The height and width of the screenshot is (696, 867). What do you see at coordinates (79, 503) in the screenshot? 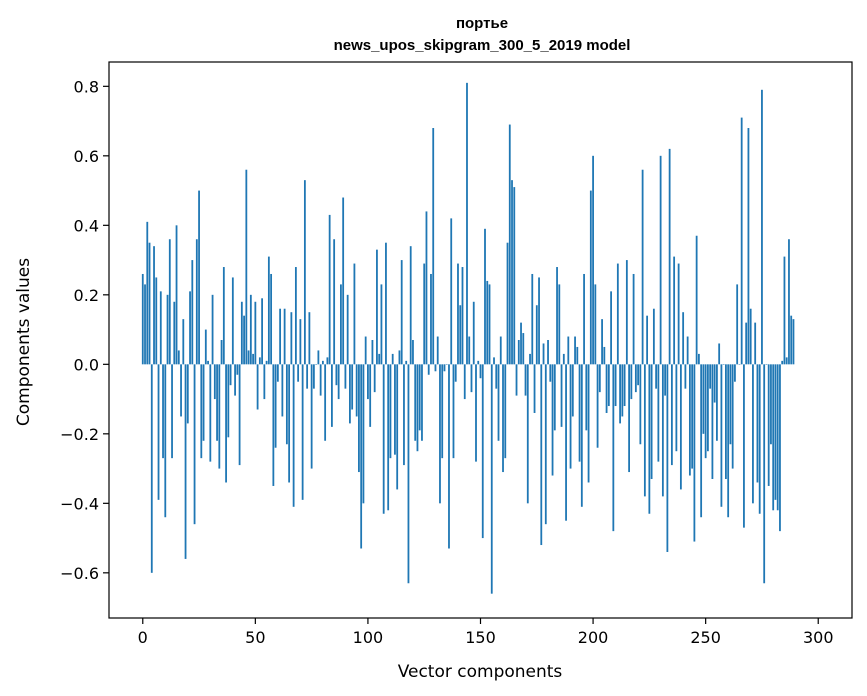
I see `y-tick-label: −0.4` at bounding box center [79, 503].